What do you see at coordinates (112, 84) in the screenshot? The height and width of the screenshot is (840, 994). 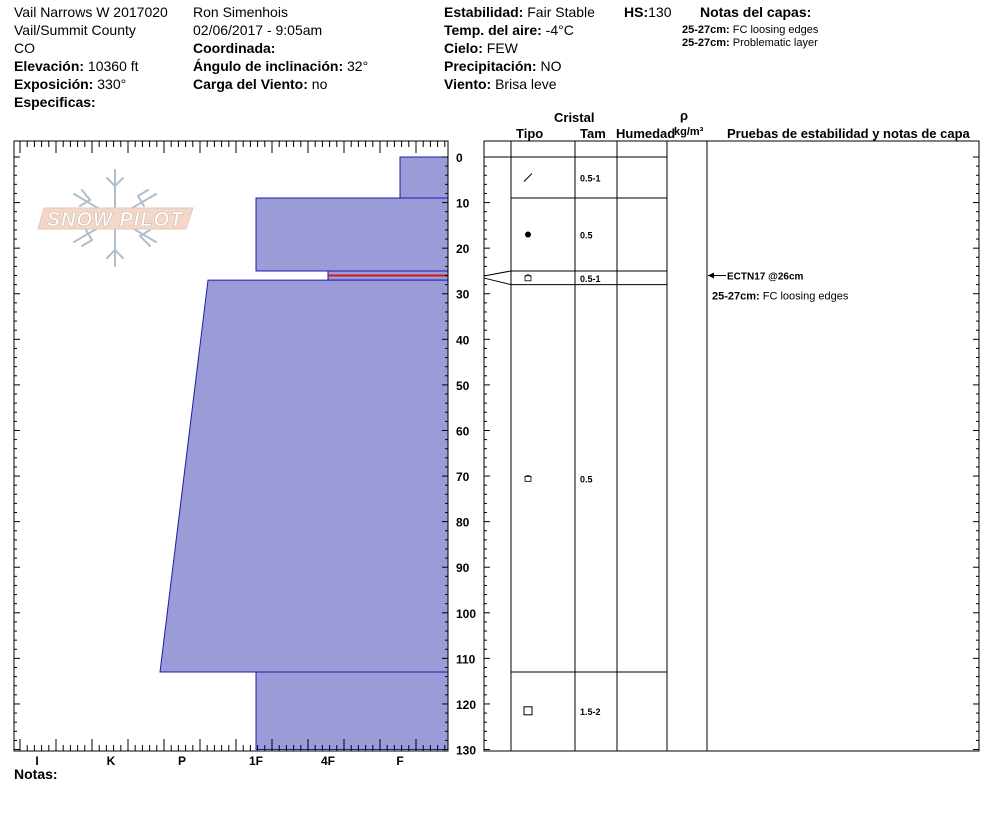 I see `aspect-value: 330°` at bounding box center [112, 84].